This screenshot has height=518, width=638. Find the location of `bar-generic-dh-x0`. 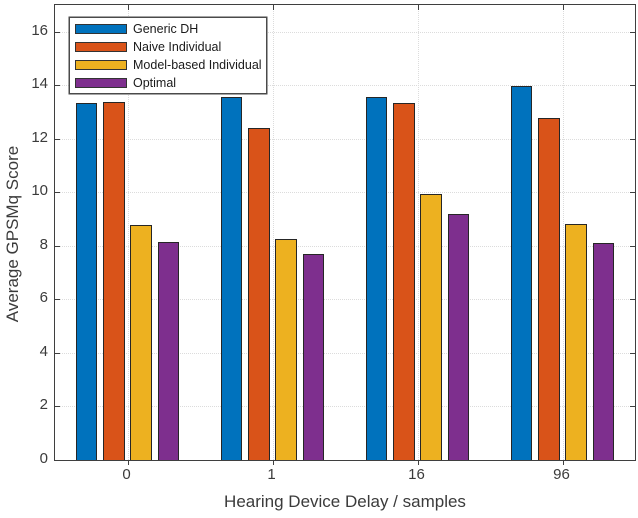

bar-generic-dh-x0 is located at coordinates (86, 281).